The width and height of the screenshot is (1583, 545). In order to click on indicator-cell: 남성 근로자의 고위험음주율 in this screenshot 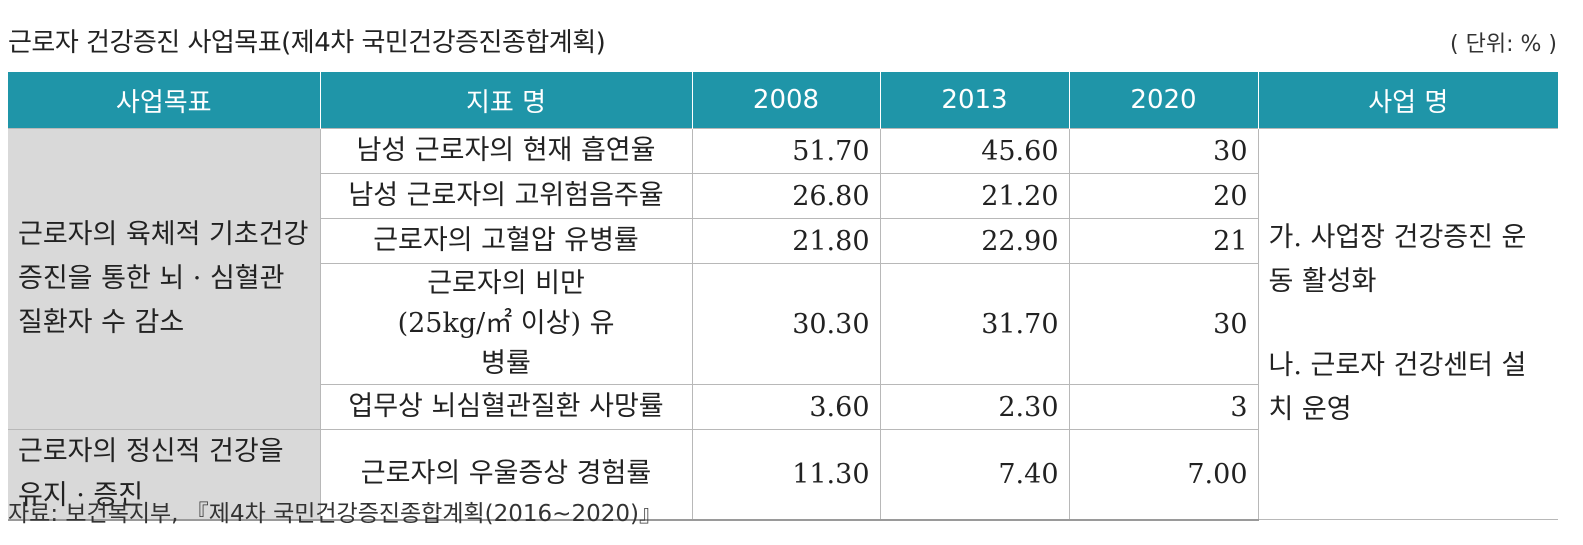, I will do `click(506, 196)`.